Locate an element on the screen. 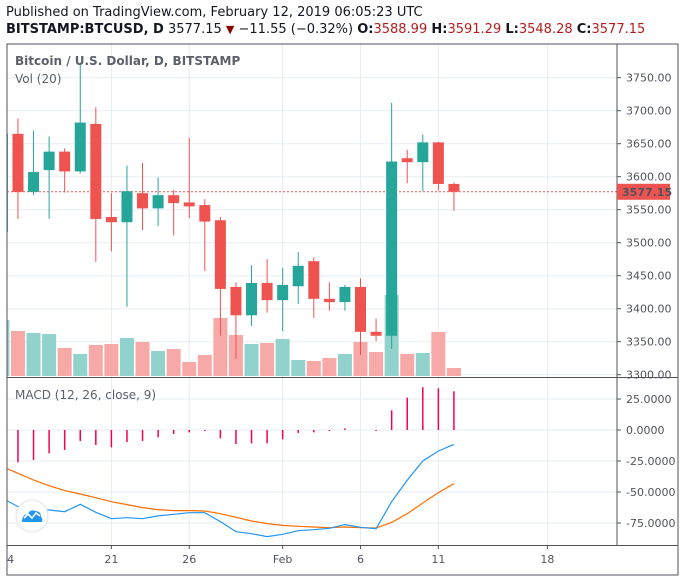  macd-legend: MACD (12, 26, close, 9) is located at coordinates (85, 395).